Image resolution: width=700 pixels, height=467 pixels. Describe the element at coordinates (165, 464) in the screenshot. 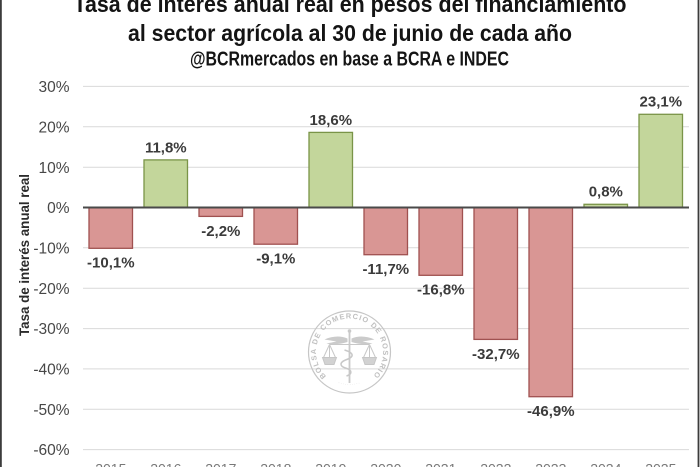

I see `svg-text: 2016` at that location.